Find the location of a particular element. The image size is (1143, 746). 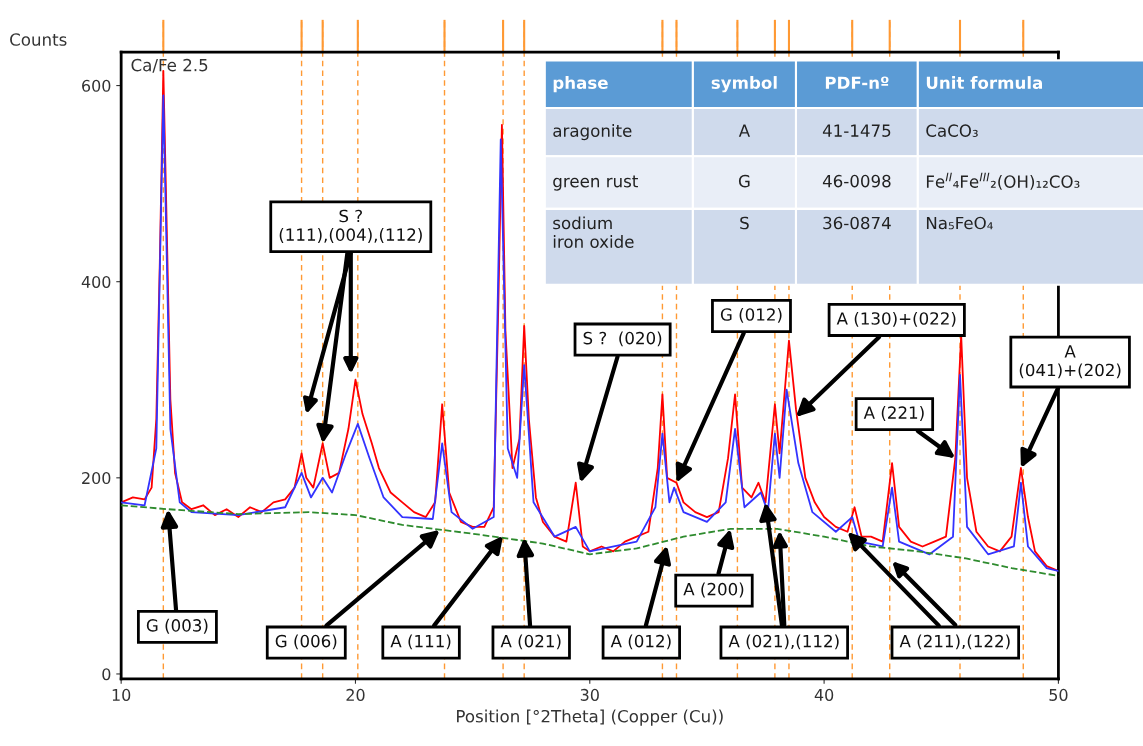

annotation: A is located at coordinates (744, 130).